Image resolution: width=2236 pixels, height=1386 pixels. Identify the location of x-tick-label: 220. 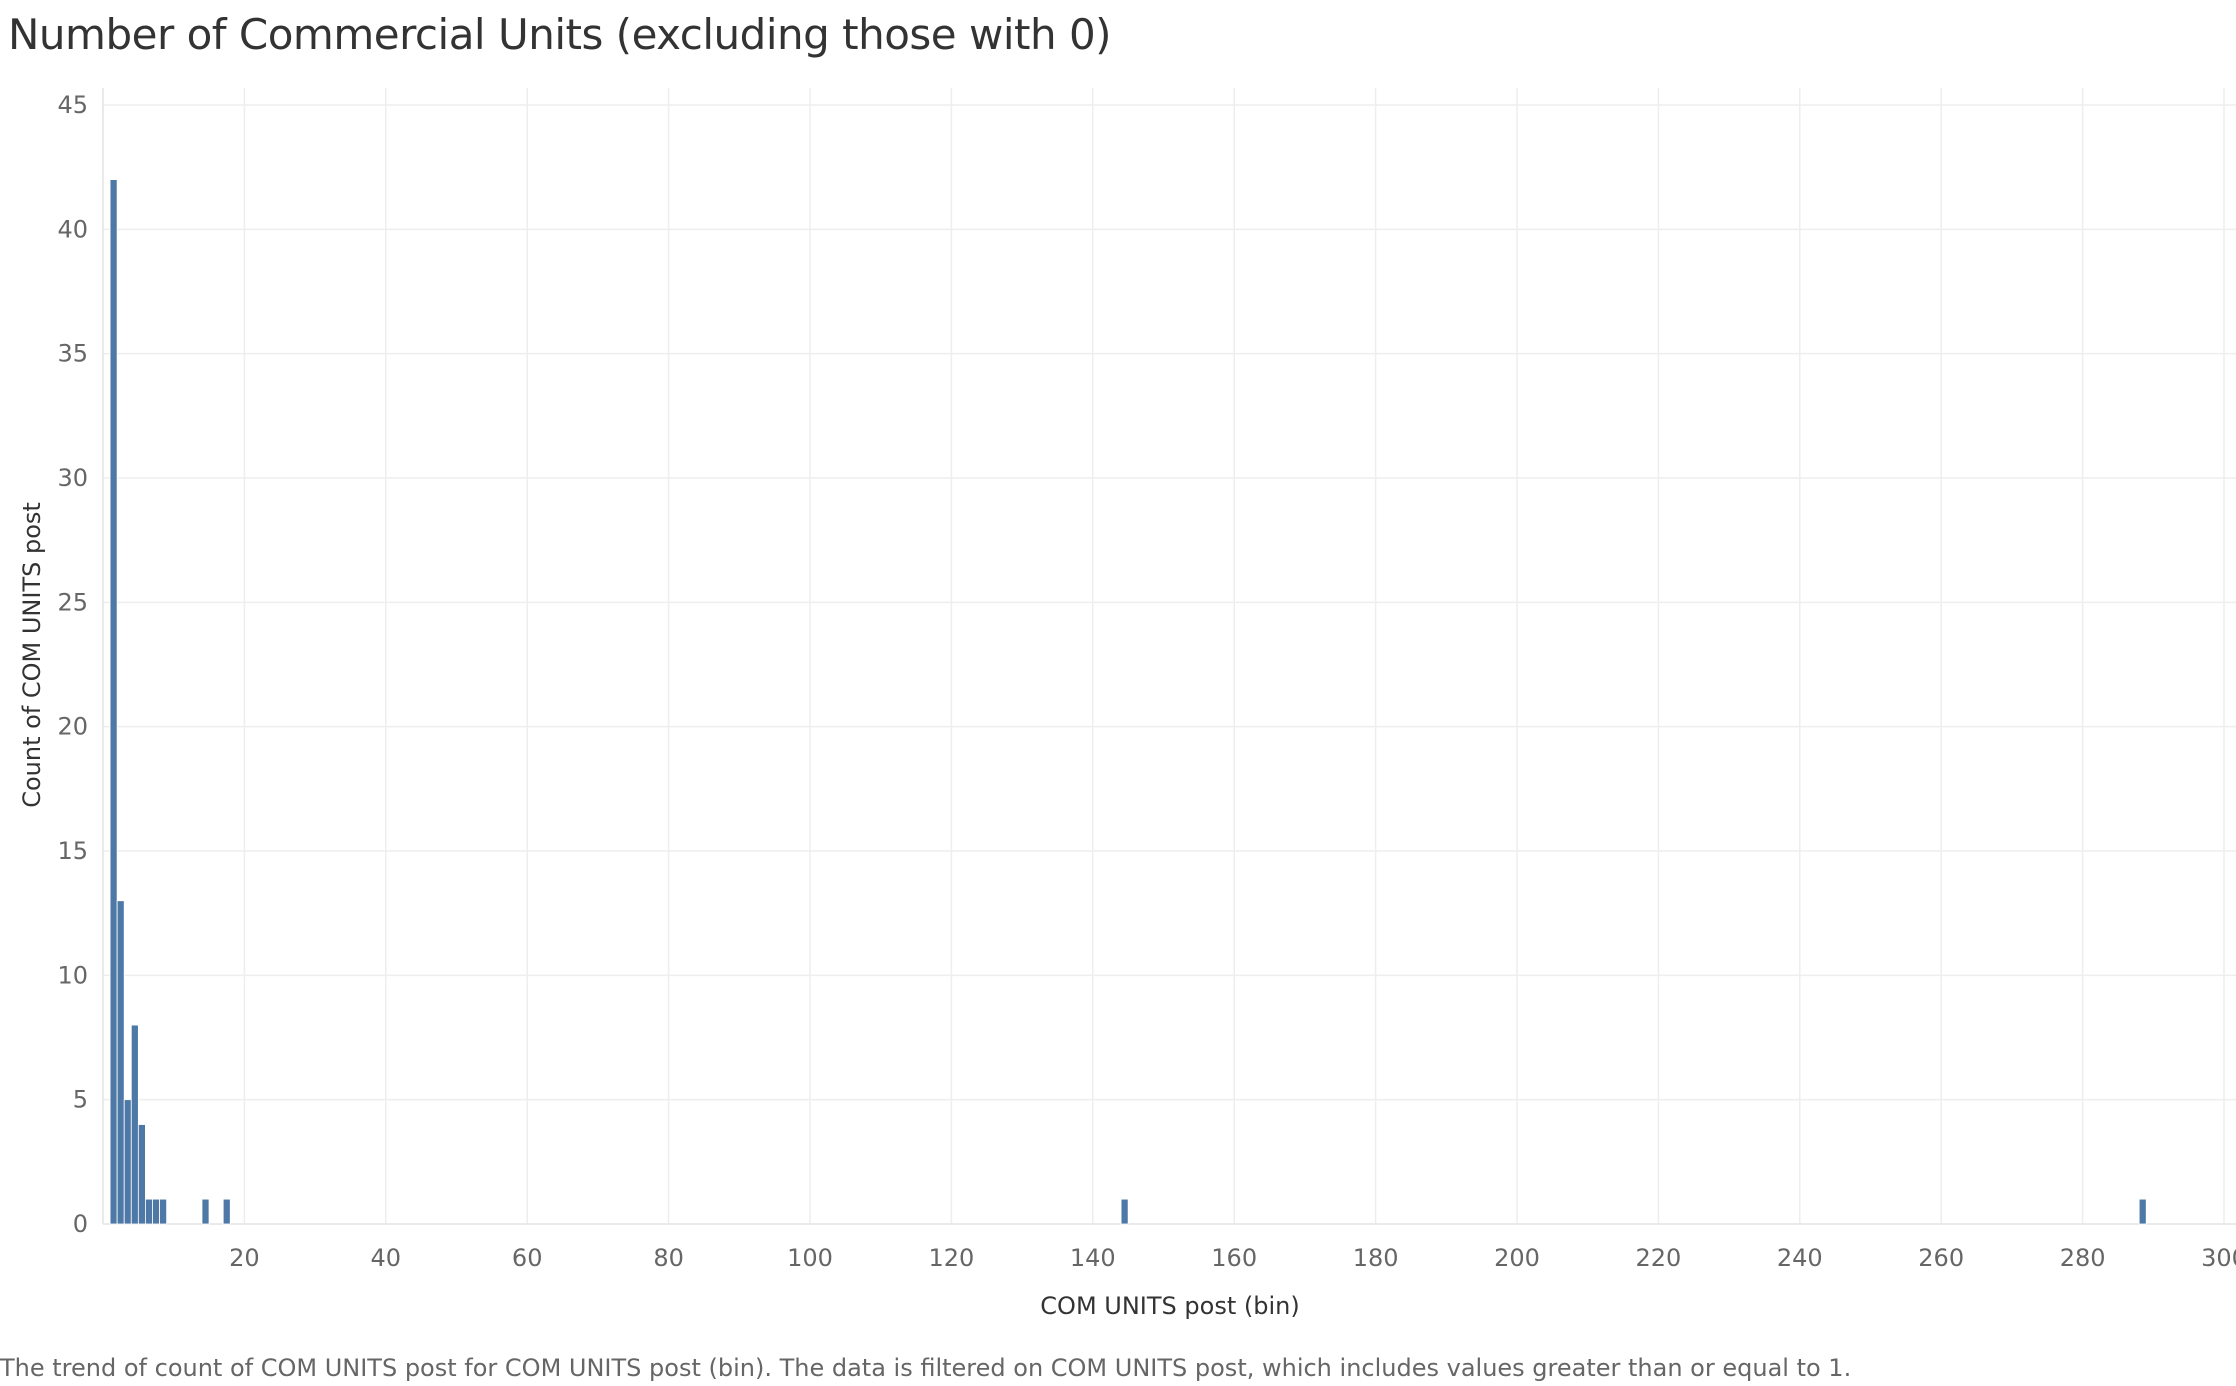
(1658, 1258).